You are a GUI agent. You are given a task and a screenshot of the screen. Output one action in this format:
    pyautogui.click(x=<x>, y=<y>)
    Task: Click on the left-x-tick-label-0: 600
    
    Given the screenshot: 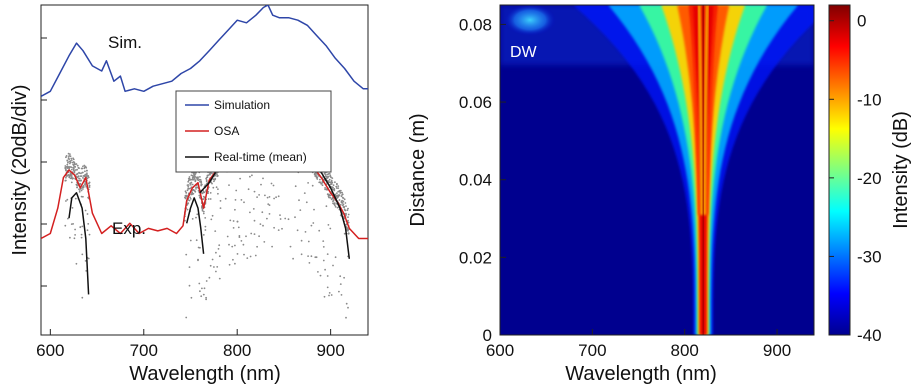 What is the action you would take?
    pyautogui.click(x=50, y=350)
    